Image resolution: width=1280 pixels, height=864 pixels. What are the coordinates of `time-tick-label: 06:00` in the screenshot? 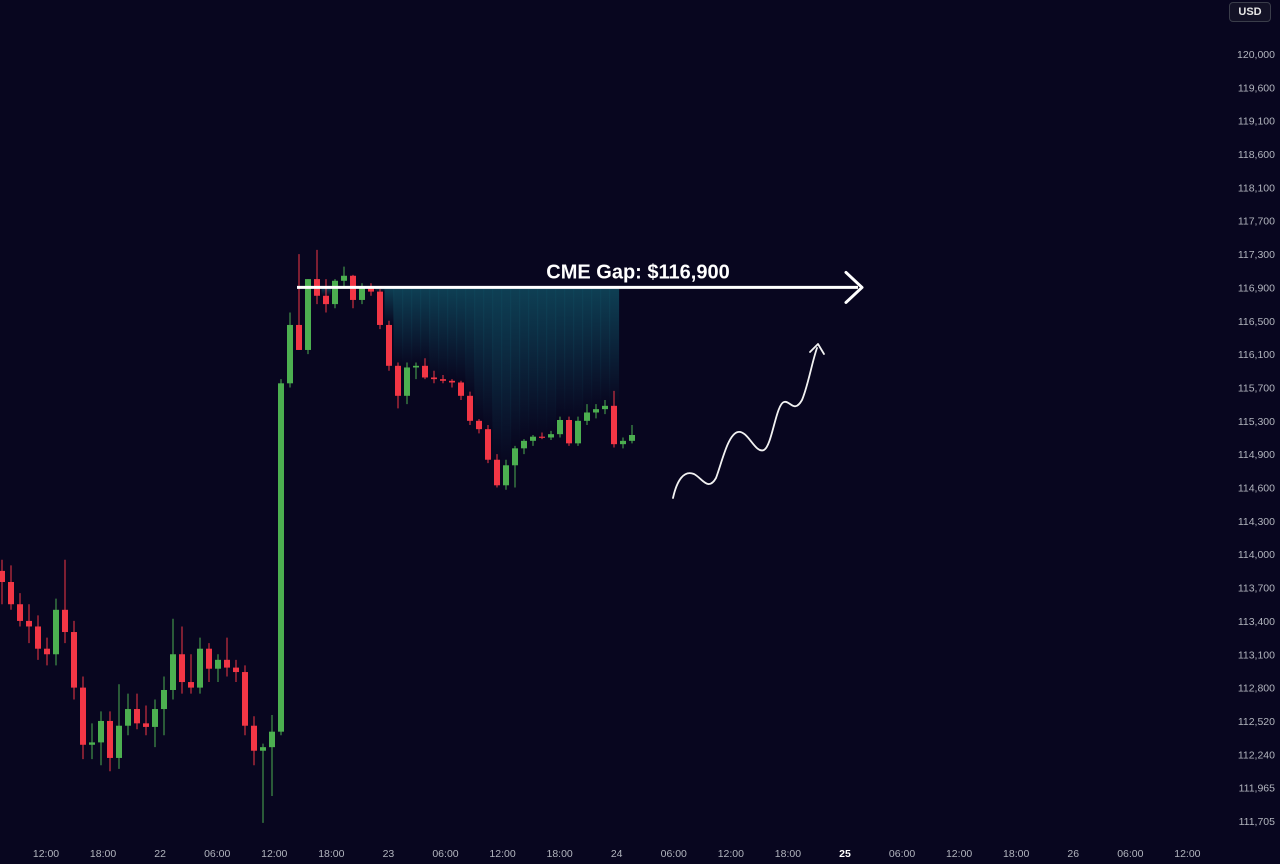 It's located at (902, 853).